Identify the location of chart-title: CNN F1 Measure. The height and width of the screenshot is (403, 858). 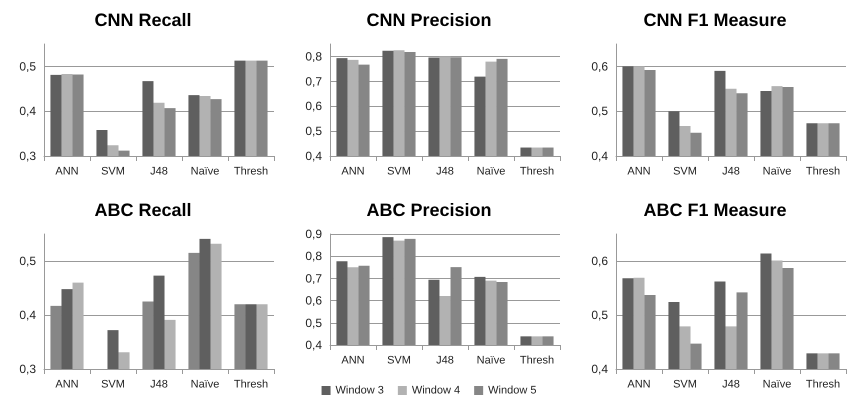
(715, 20).